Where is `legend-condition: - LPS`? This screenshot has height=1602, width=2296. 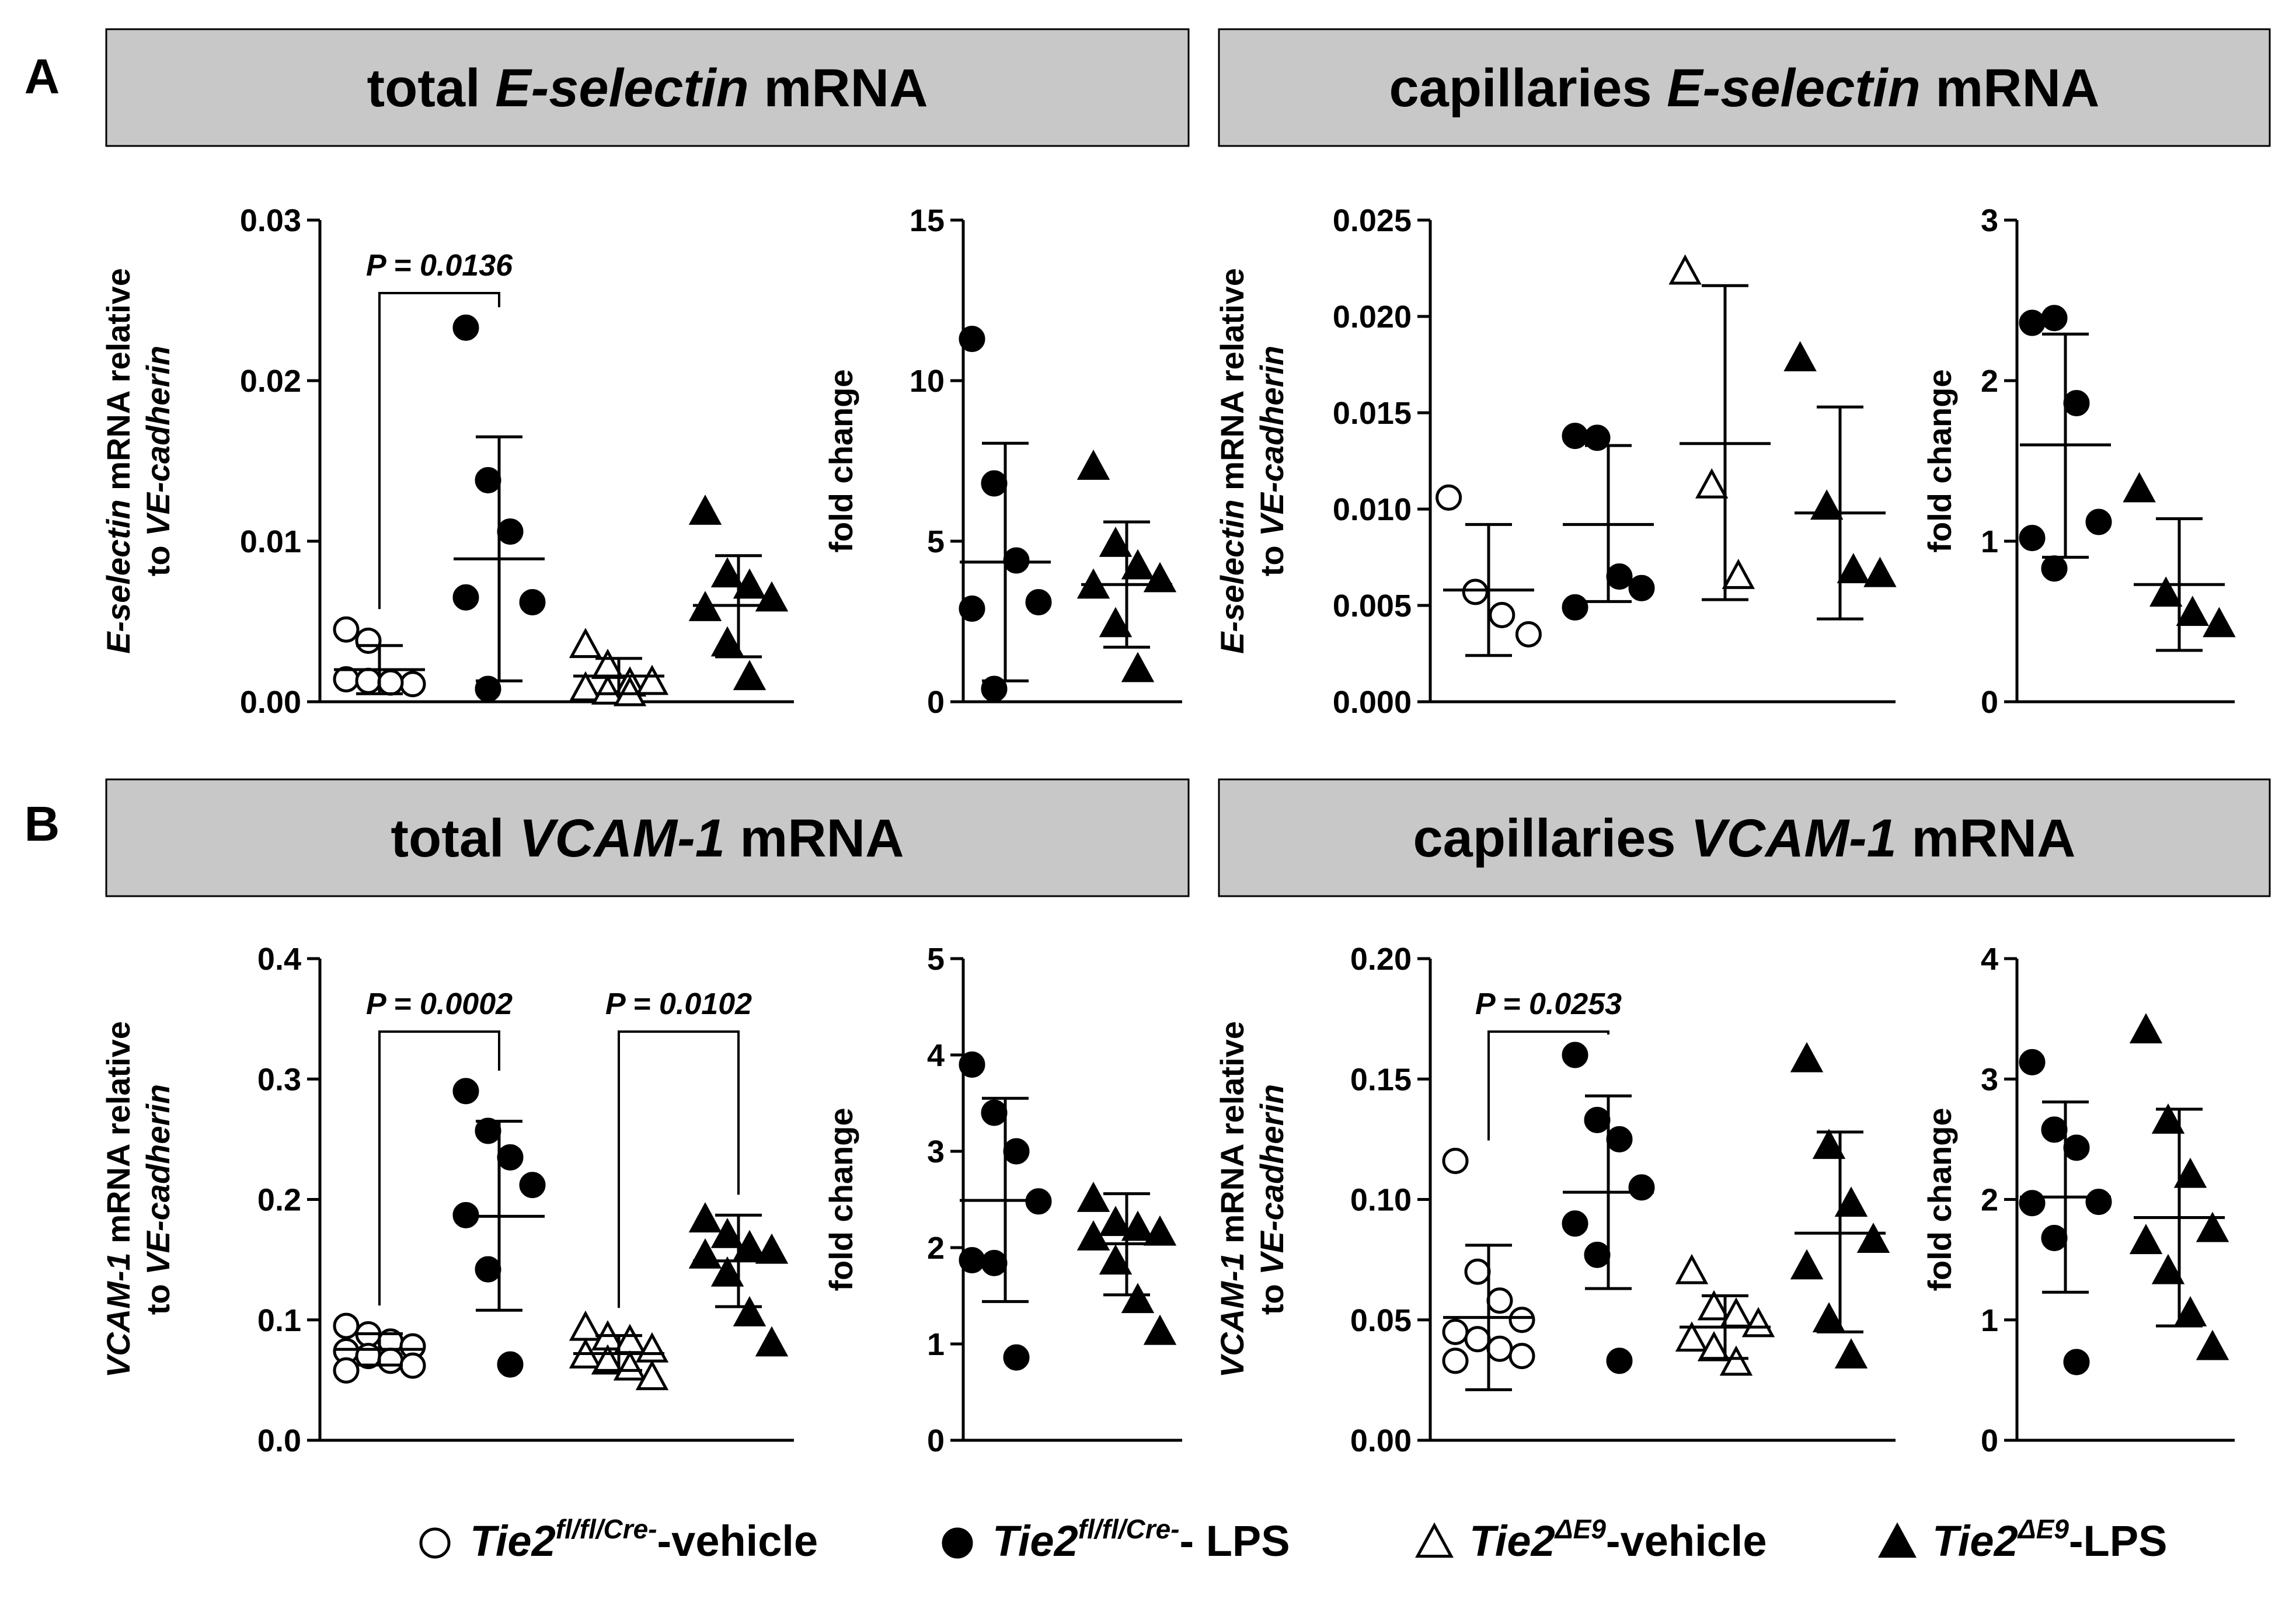
legend-condition: - LPS is located at coordinates (1235, 1541).